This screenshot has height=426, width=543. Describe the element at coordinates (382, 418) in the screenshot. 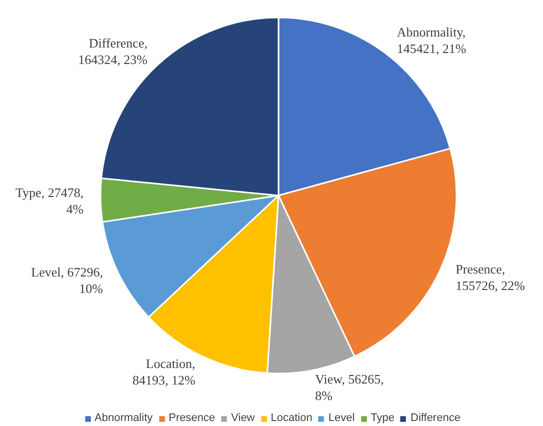

I see `legend-label: Type` at that location.